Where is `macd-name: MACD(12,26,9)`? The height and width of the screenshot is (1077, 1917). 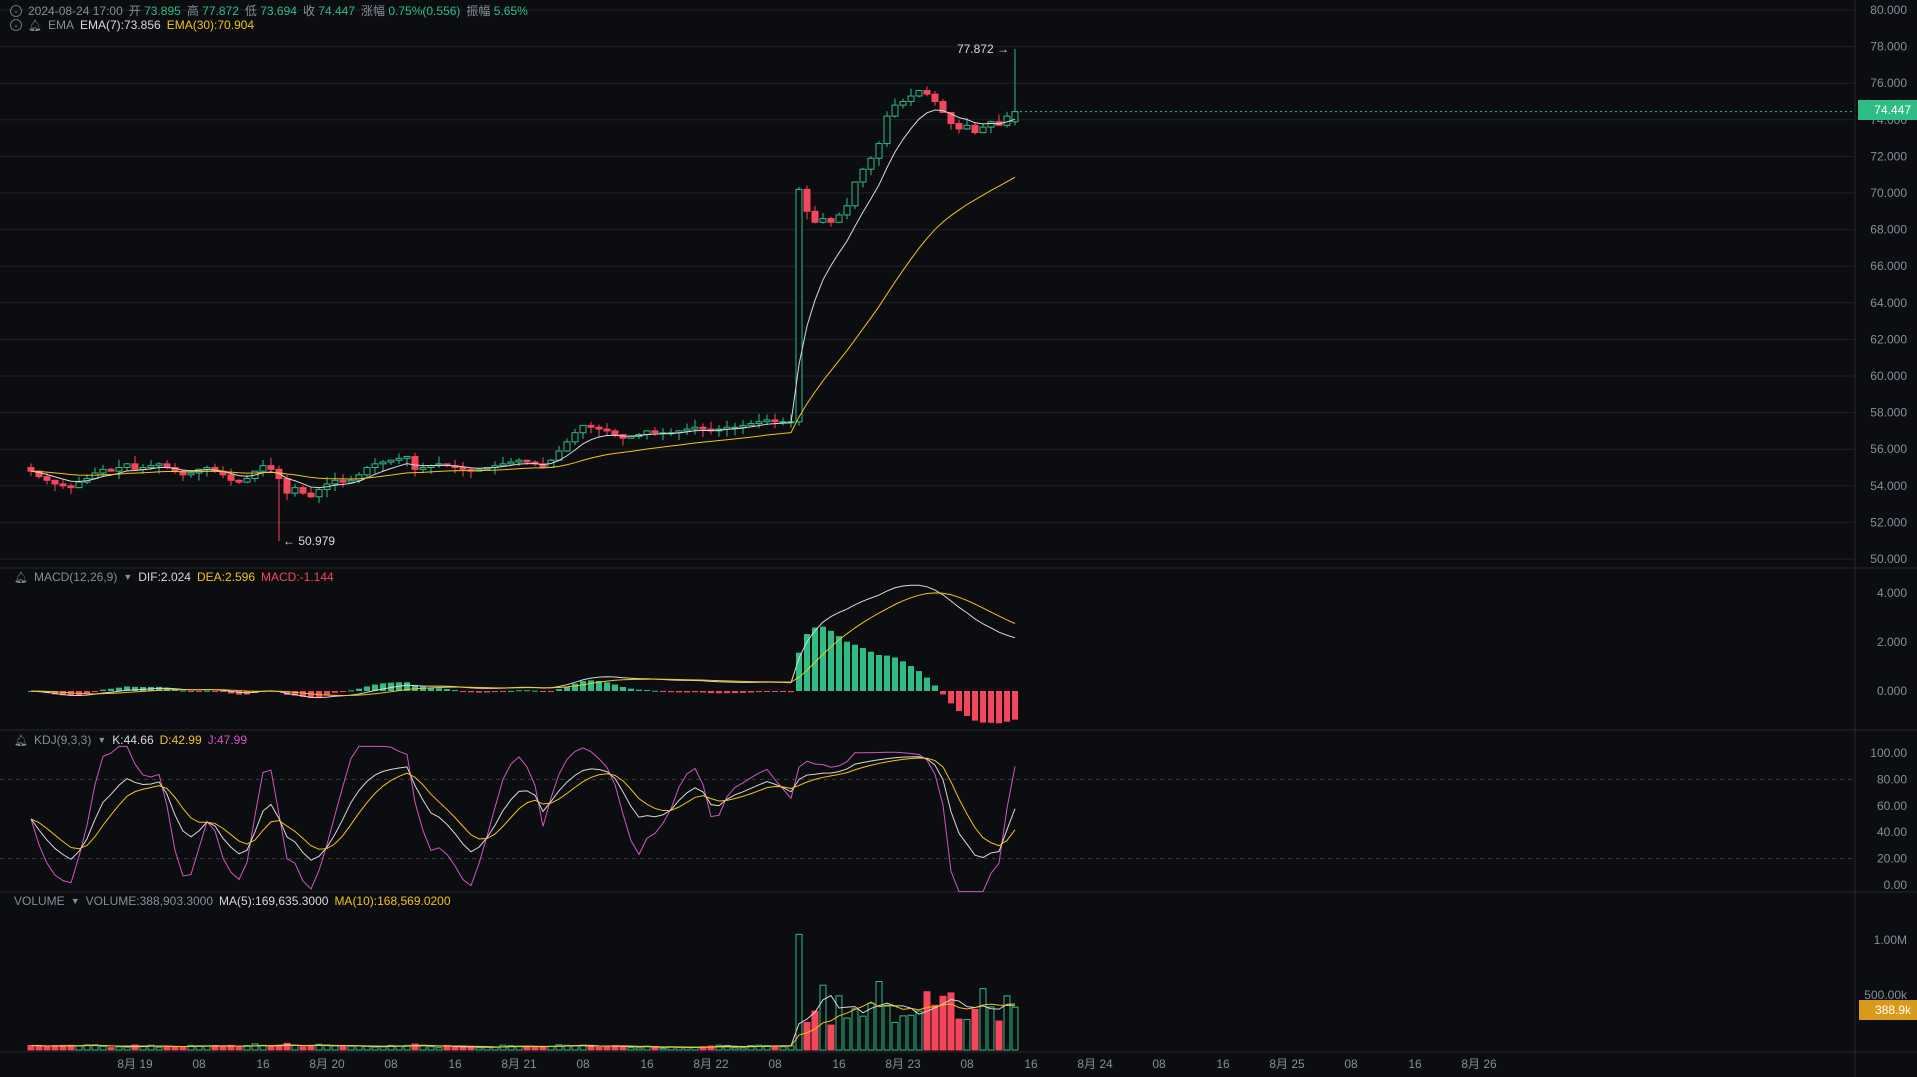
macd-name: MACD(12,26,9) is located at coordinates (75, 577).